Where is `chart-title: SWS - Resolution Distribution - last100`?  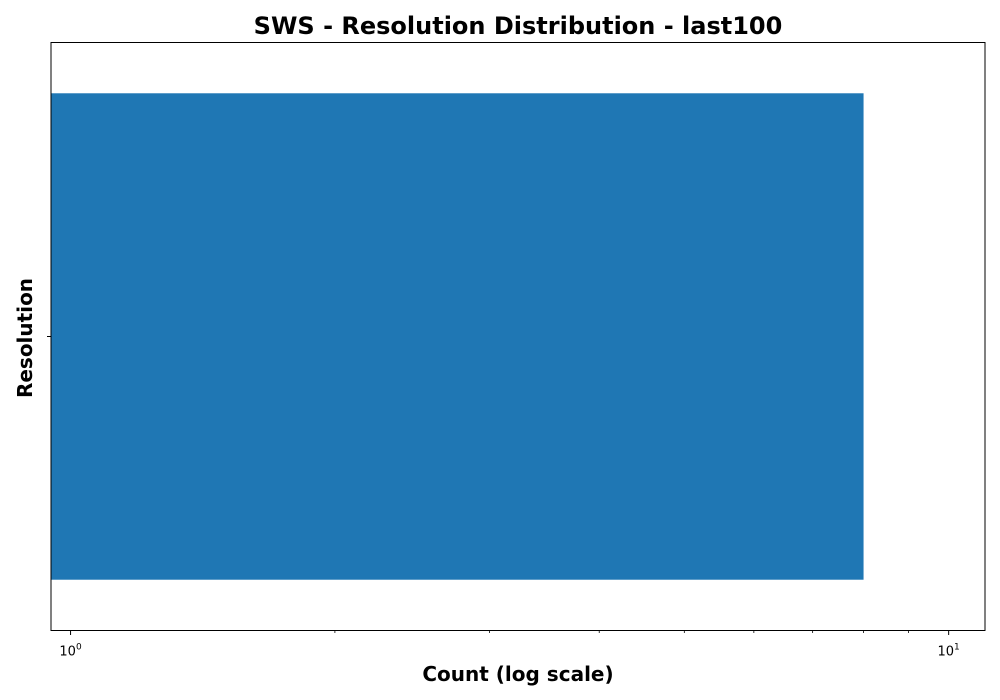 chart-title: SWS - Resolution Distribution - last100 is located at coordinates (518, 26).